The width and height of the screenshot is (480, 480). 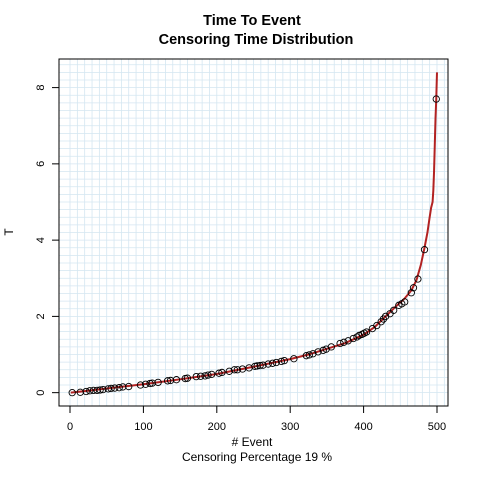 What do you see at coordinates (41, 88) in the screenshot?
I see `y-tick-label: 8` at bounding box center [41, 88].